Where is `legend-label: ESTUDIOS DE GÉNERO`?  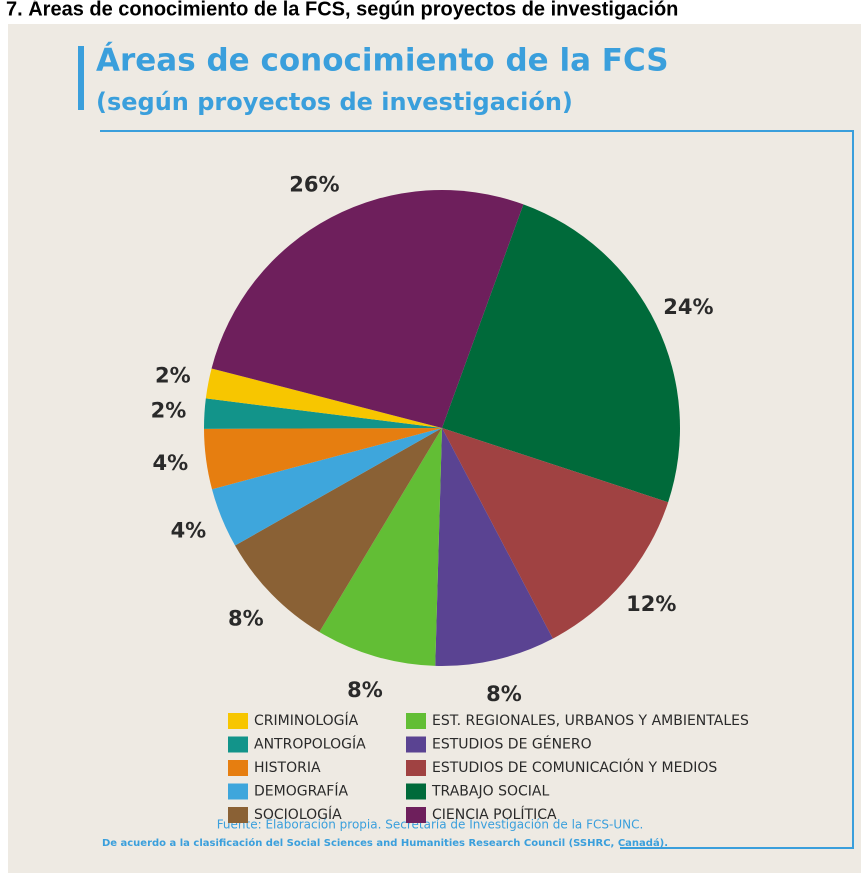
legend-label: ESTUDIOS DE GÉNERO is located at coordinates (512, 744).